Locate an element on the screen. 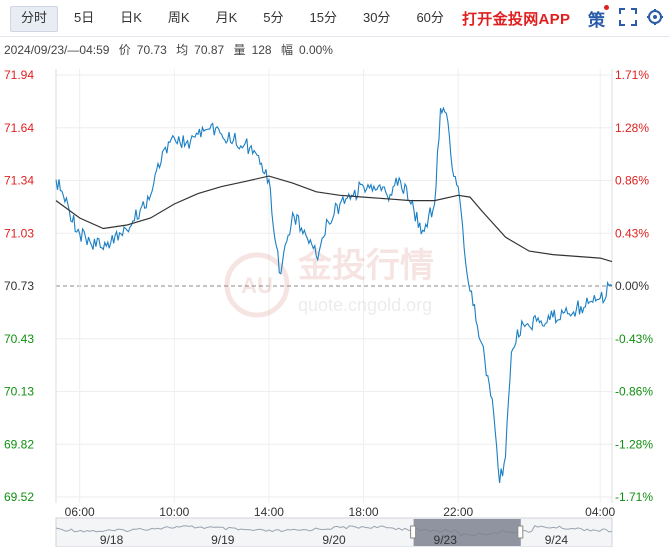 The image size is (670, 547). x-tick-label: 10:00 is located at coordinates (174, 512).